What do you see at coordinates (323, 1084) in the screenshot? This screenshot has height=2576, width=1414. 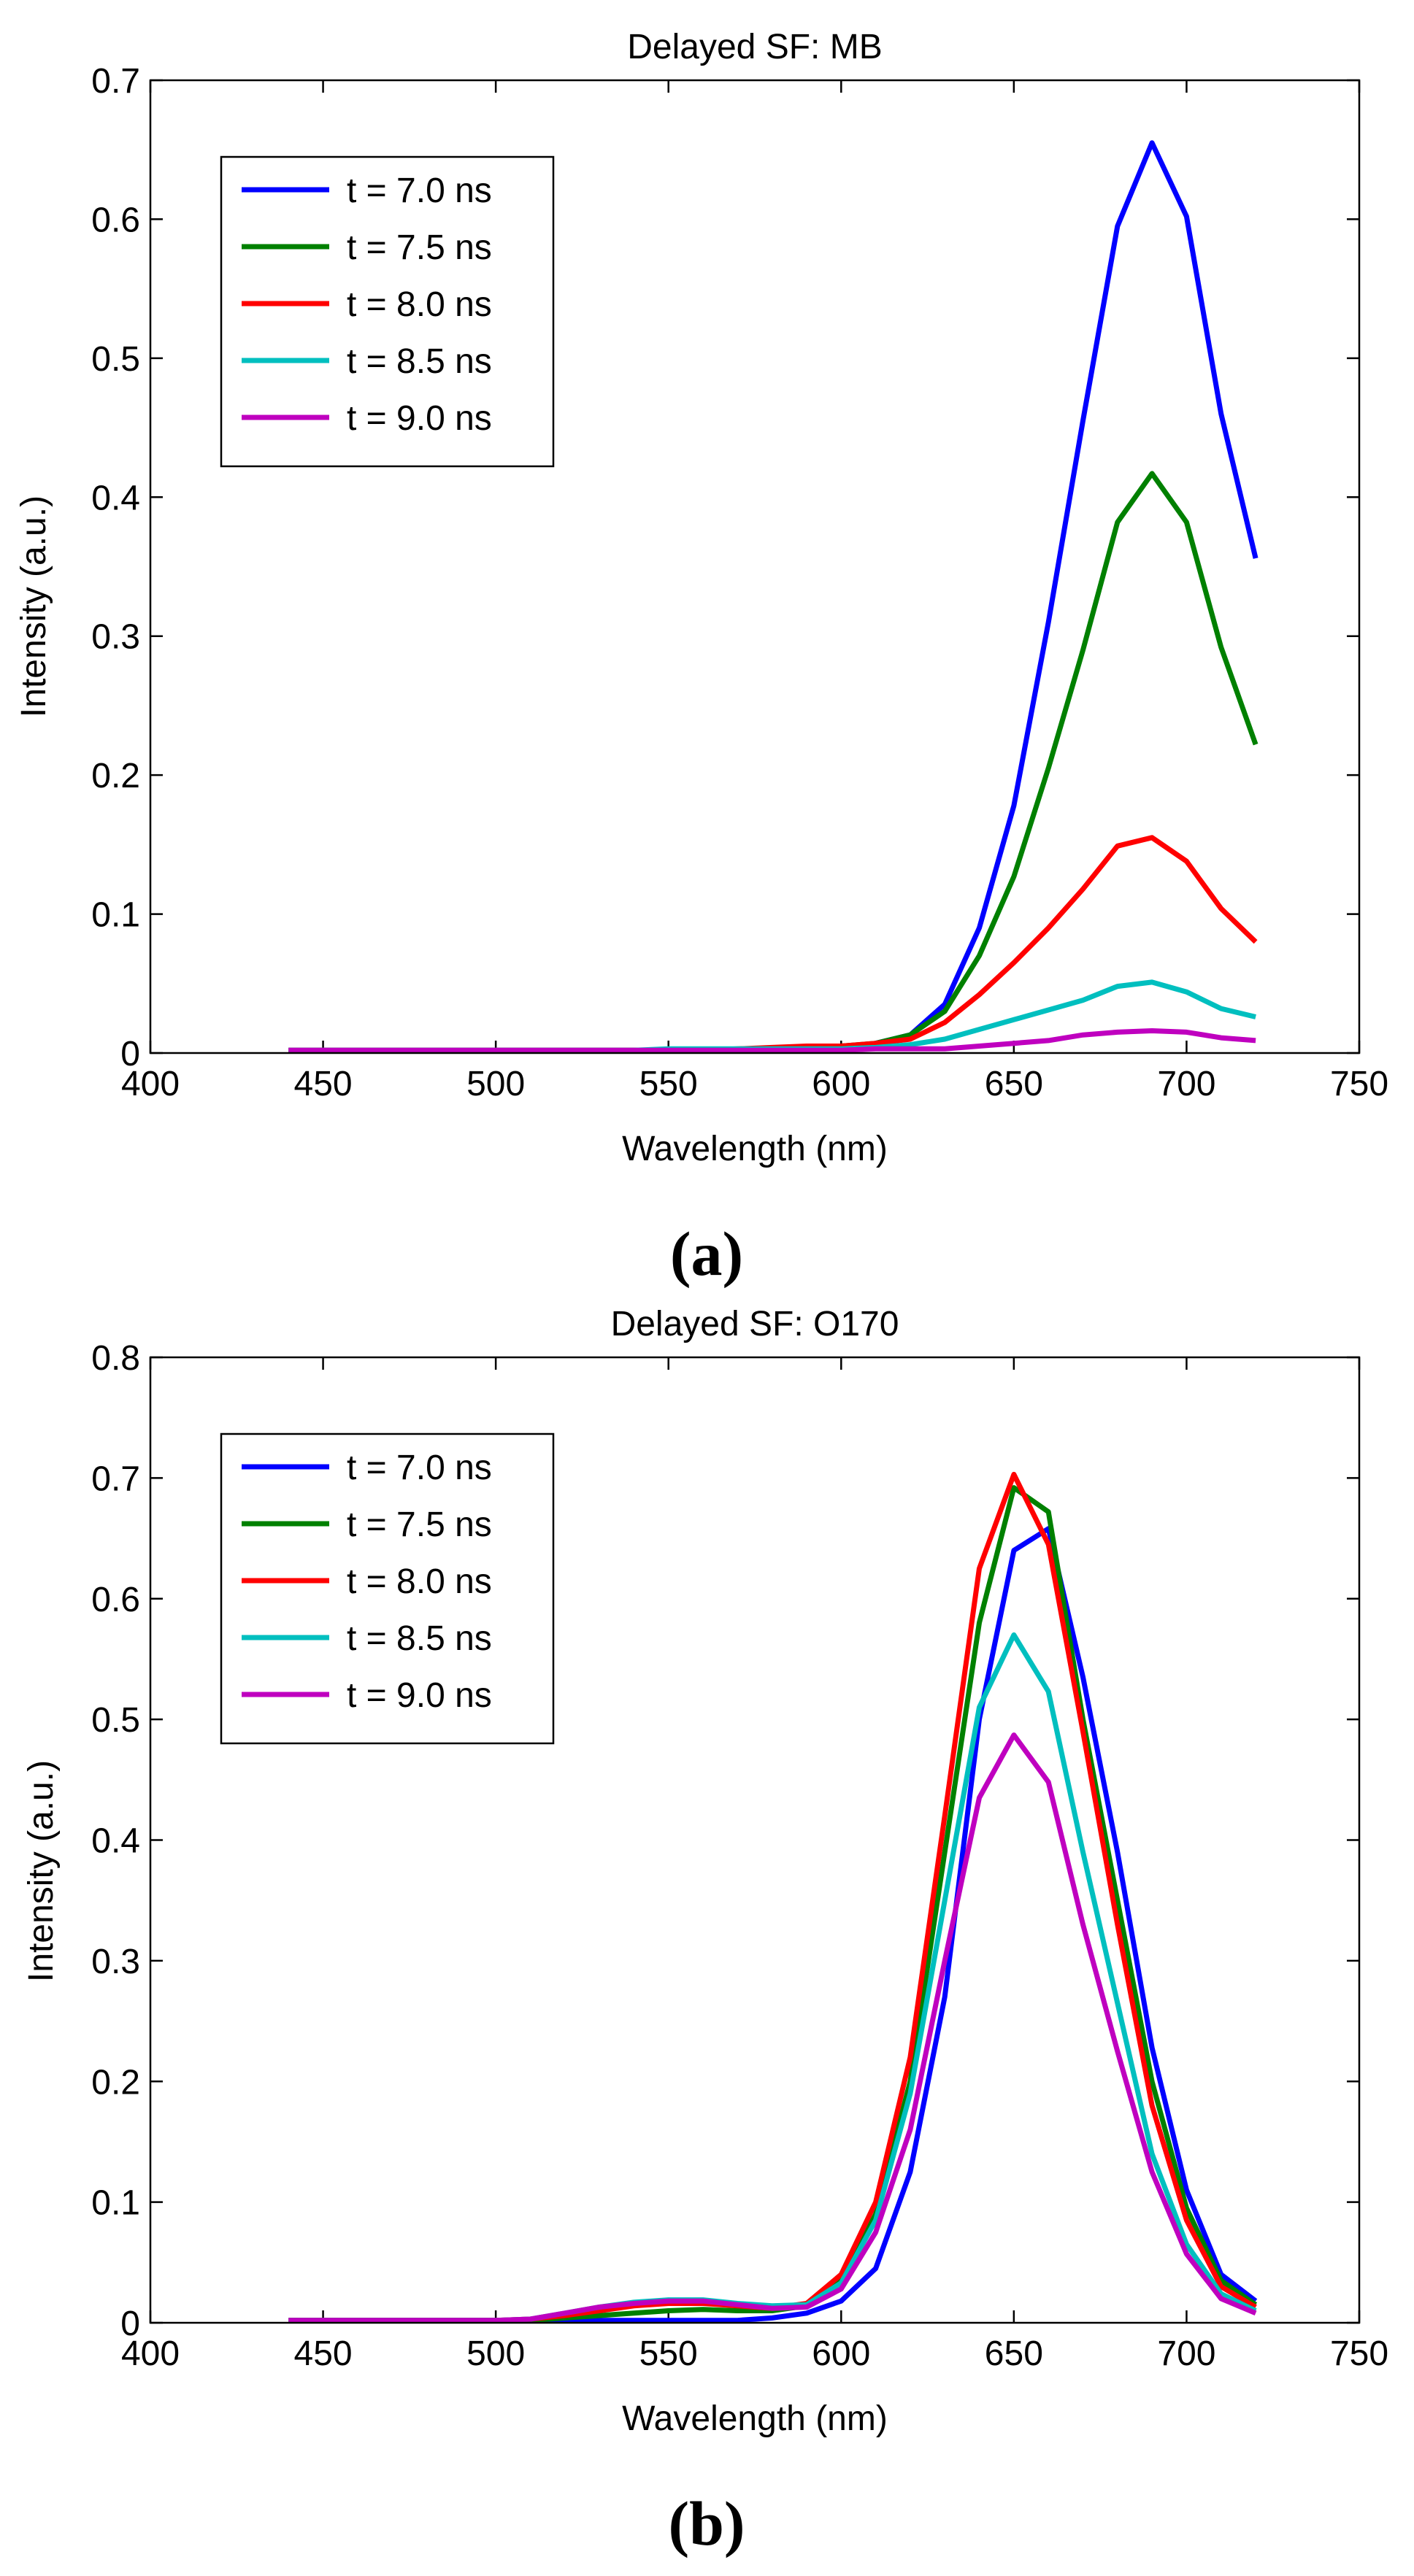 I see `chart-a-x-tick-label: 450` at bounding box center [323, 1084].